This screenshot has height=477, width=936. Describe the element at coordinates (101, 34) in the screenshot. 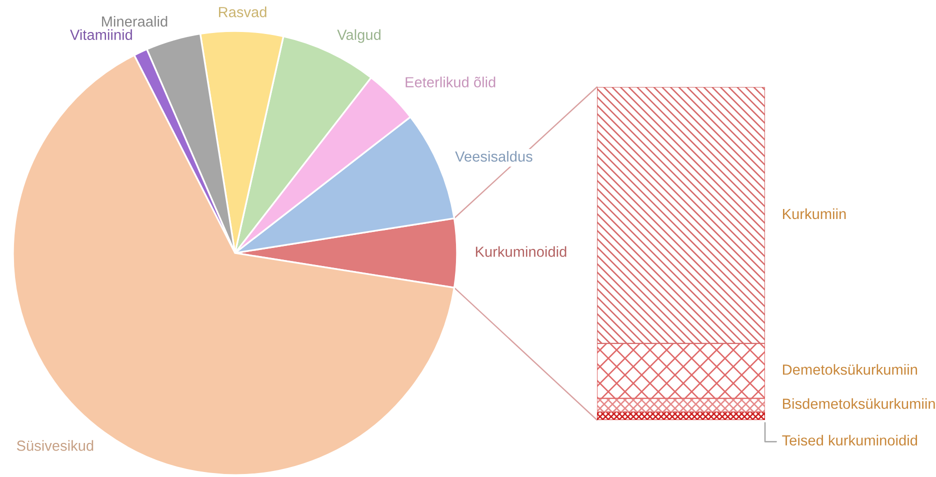

I see `slice-label: Vitamiinid` at that location.